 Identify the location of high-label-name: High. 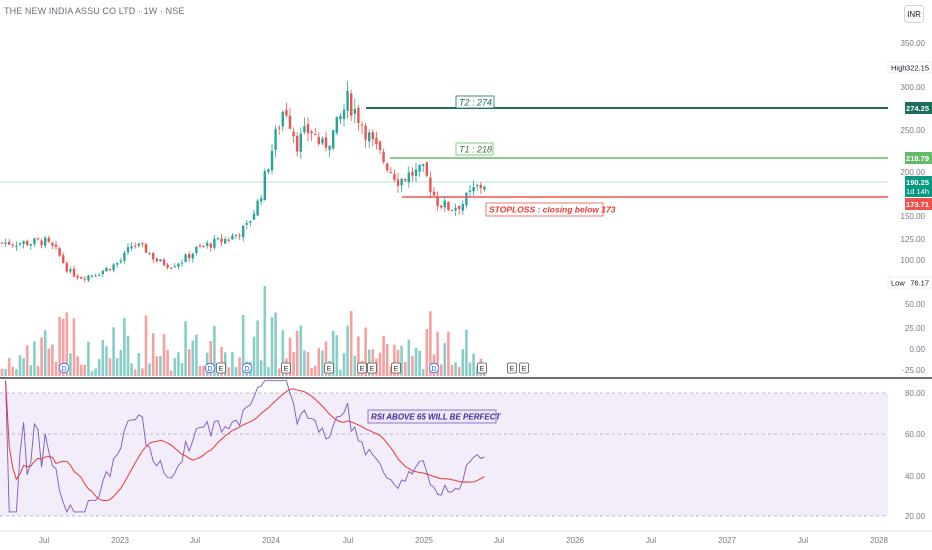
(898, 68).